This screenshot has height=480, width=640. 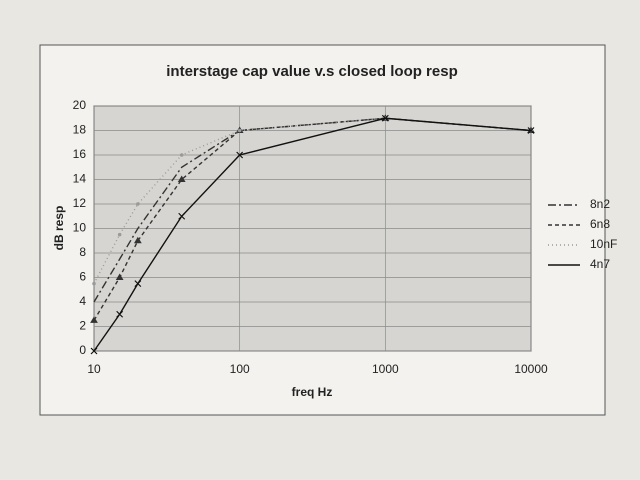 I want to click on y-tick-label: 0, so click(x=82, y=350).